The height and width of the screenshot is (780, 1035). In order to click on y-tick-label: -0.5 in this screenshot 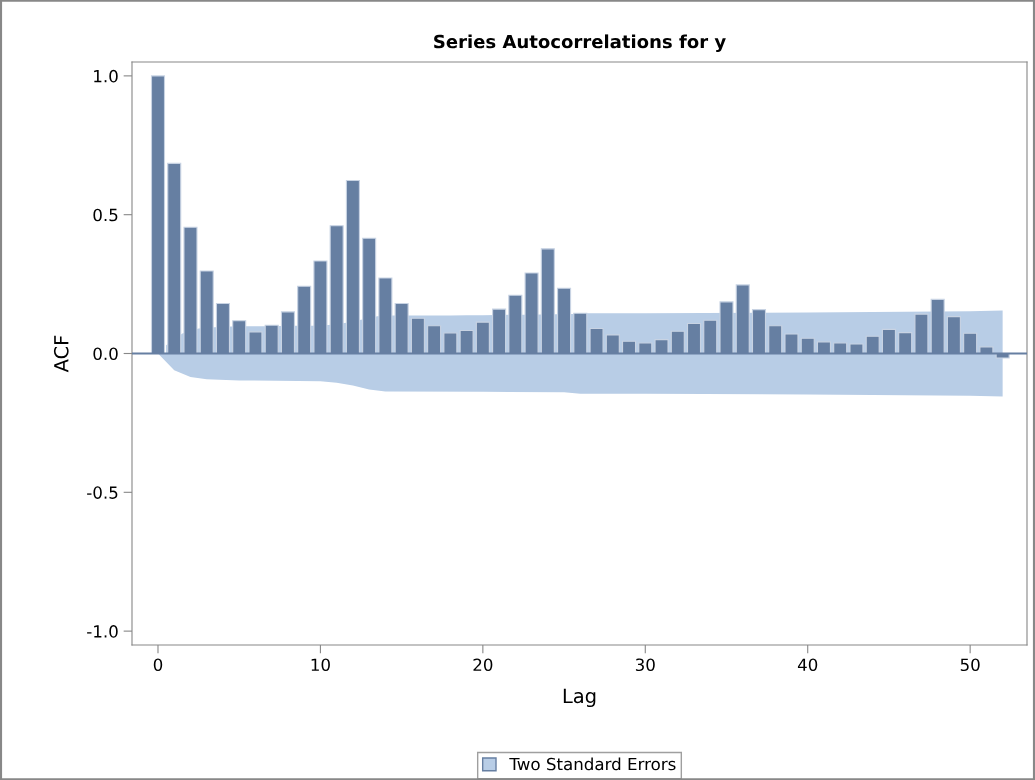, I will do `click(102, 492)`.